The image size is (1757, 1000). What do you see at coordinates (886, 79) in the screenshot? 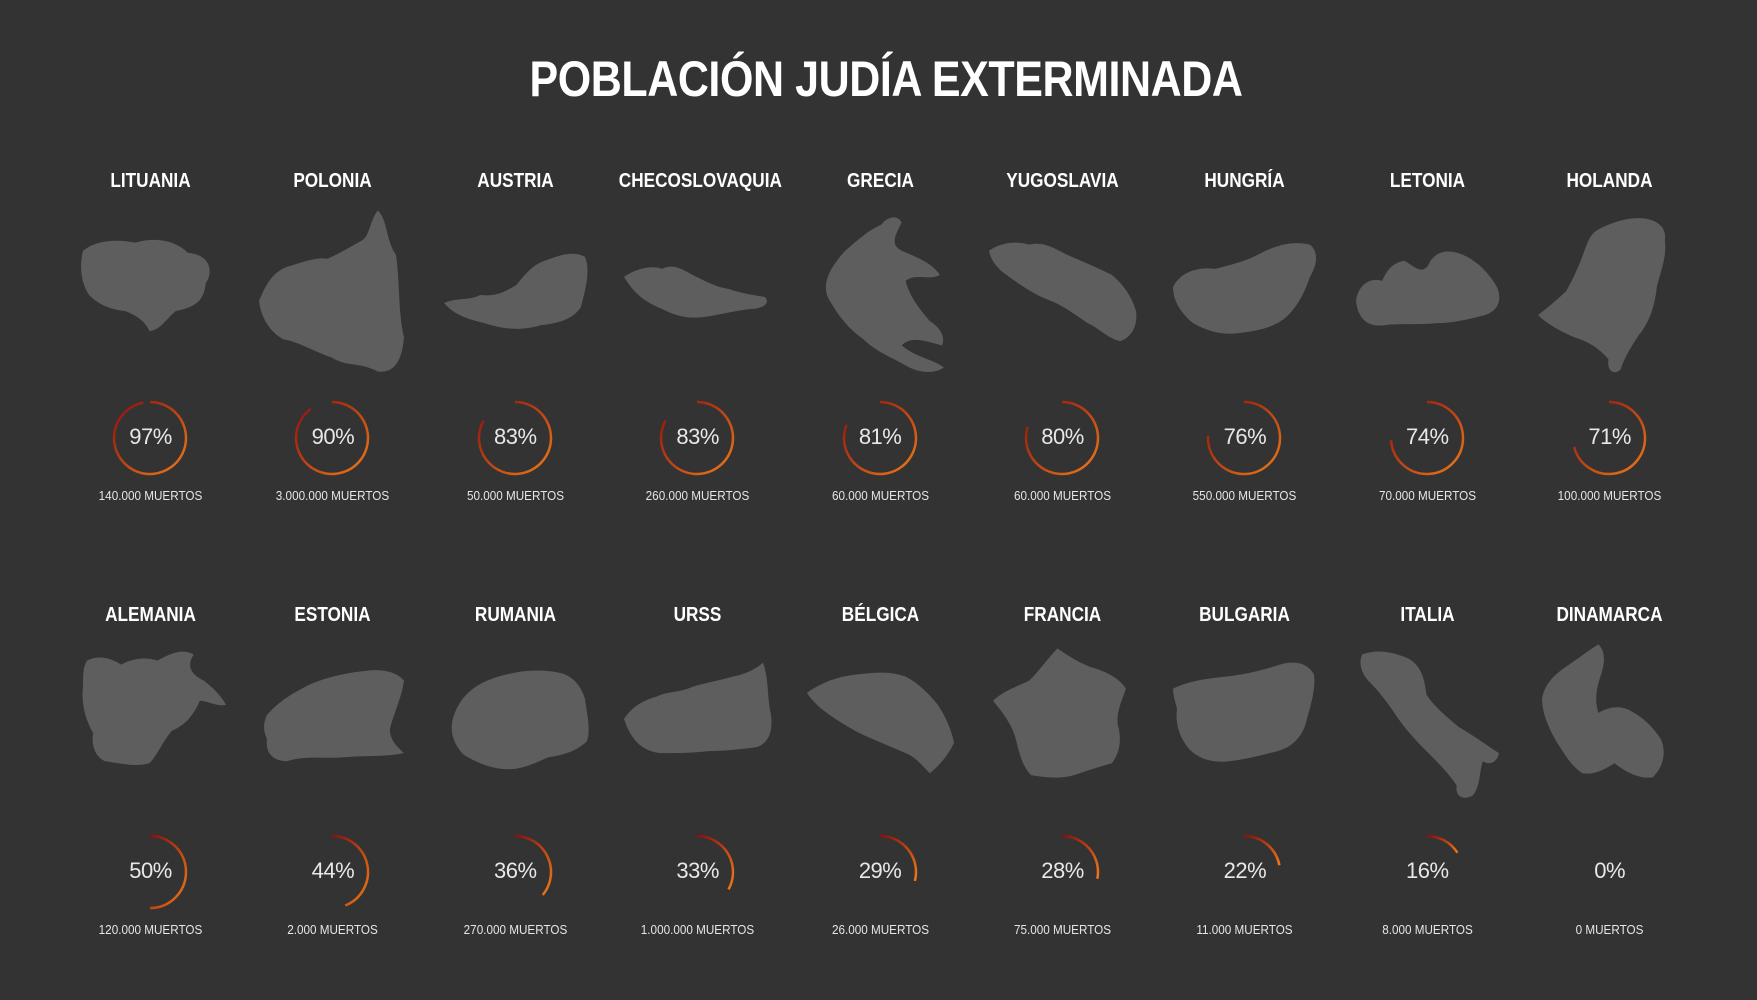
I see `page-title: POBLACIÓN JUDÍA EXTERMINADA` at bounding box center [886, 79].